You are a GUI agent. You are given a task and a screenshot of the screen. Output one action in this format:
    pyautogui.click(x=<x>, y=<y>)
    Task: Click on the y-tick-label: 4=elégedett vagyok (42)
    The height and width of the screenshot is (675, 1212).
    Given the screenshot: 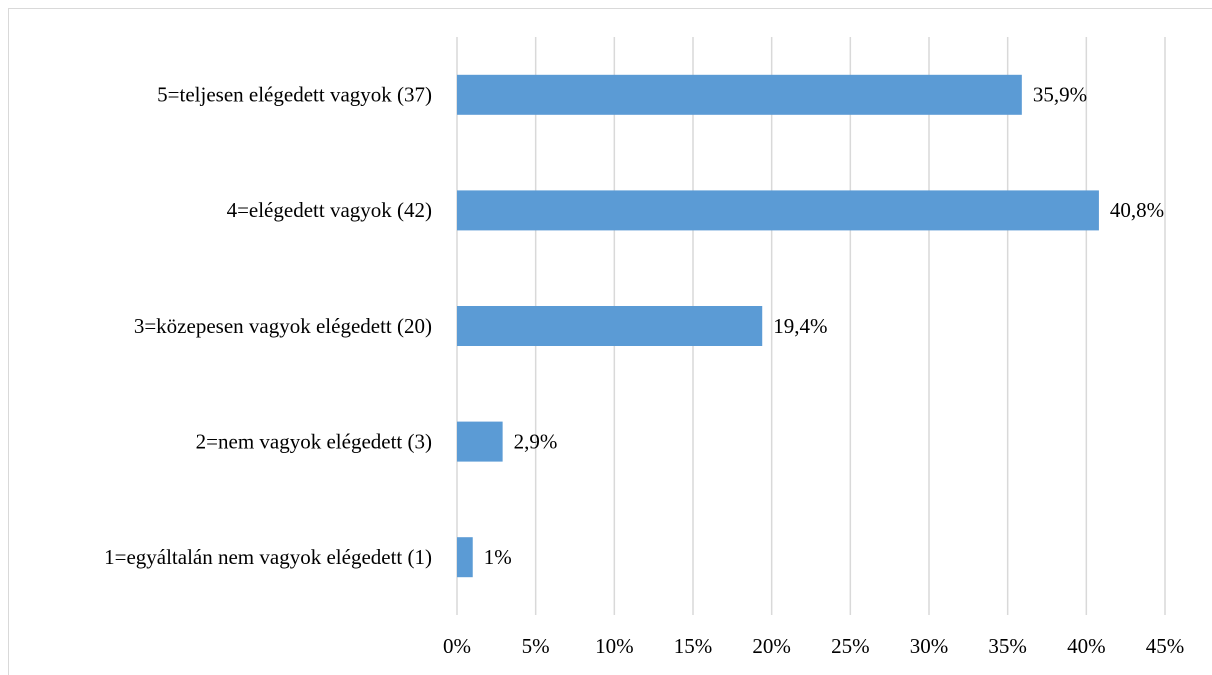 What is the action you would take?
    pyautogui.click(x=329, y=210)
    